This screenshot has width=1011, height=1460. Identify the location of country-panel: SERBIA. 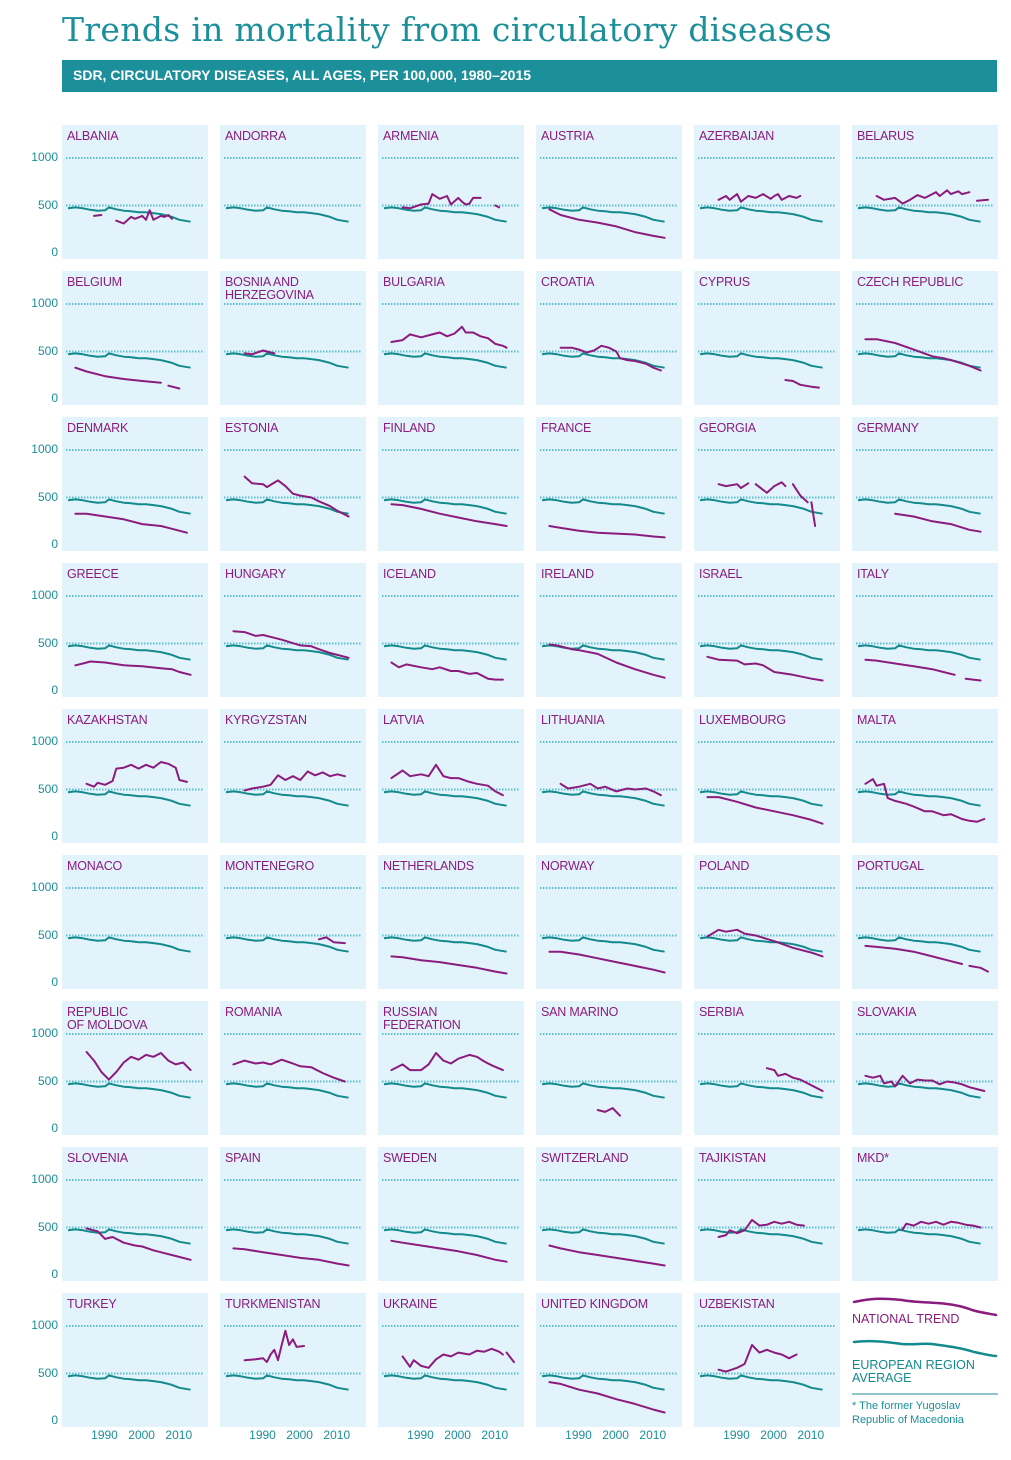
(767, 1068).